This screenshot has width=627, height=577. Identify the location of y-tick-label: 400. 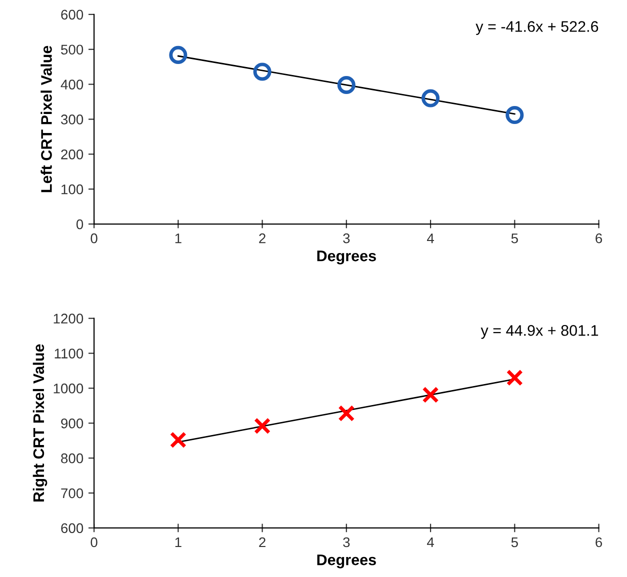
(72, 85).